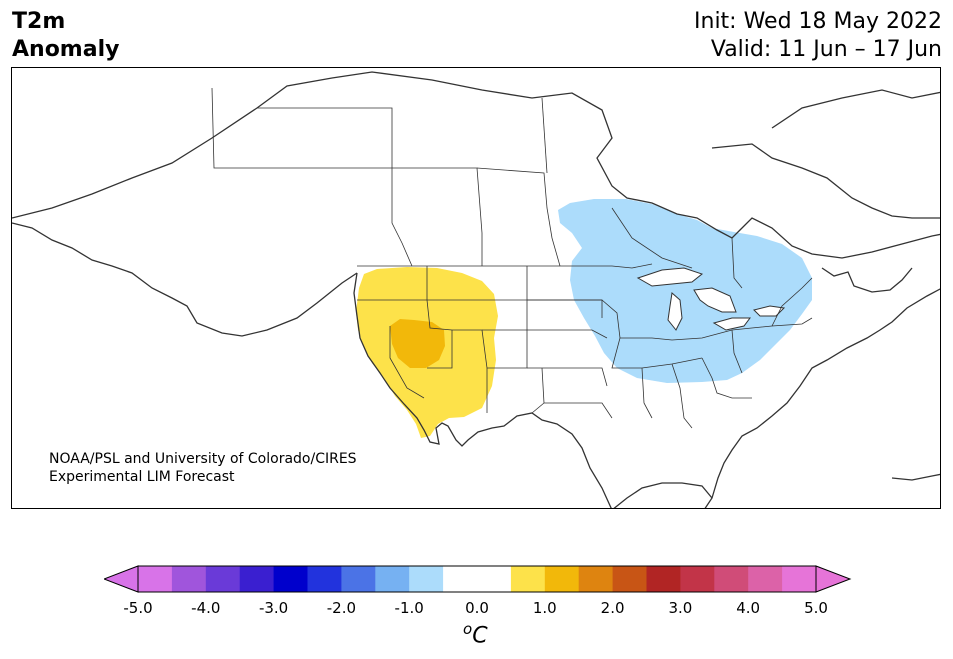  I want to click on colorbar-tick-label: 3.0, so click(680, 608).